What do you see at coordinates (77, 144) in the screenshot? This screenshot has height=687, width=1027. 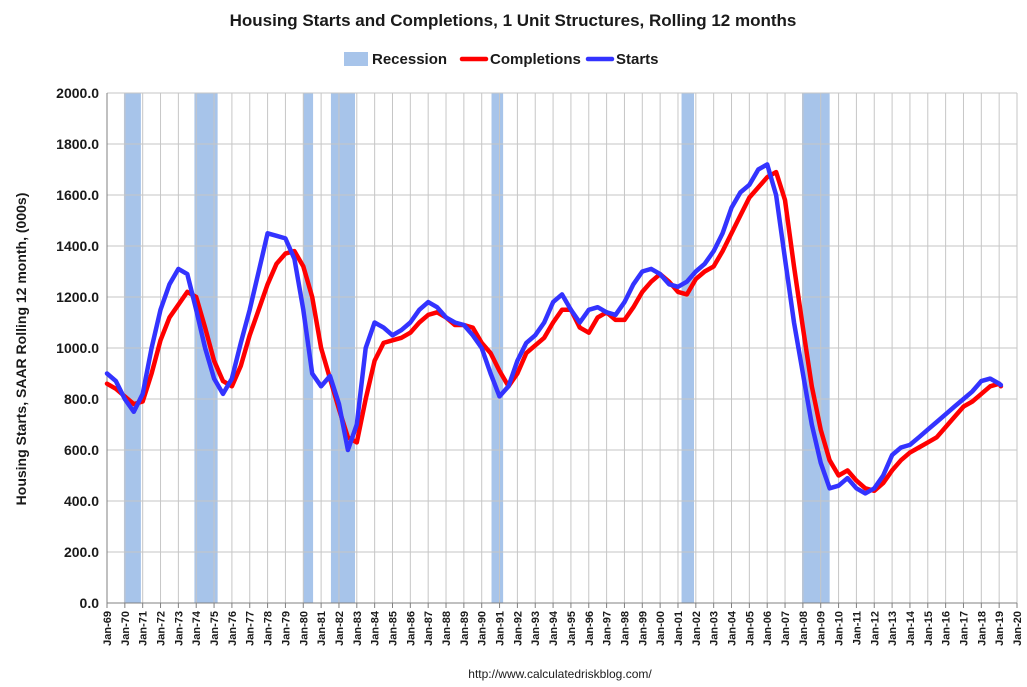 I see `y-tick-label: 1800.0` at bounding box center [77, 144].